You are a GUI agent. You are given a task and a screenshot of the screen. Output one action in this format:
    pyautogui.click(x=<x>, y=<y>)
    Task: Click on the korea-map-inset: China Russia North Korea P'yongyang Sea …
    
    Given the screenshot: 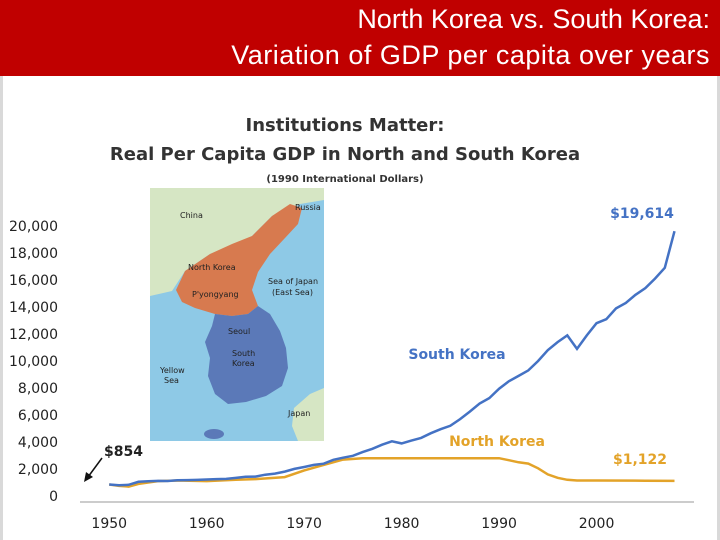 What is the action you would take?
    pyautogui.click(x=237, y=314)
    